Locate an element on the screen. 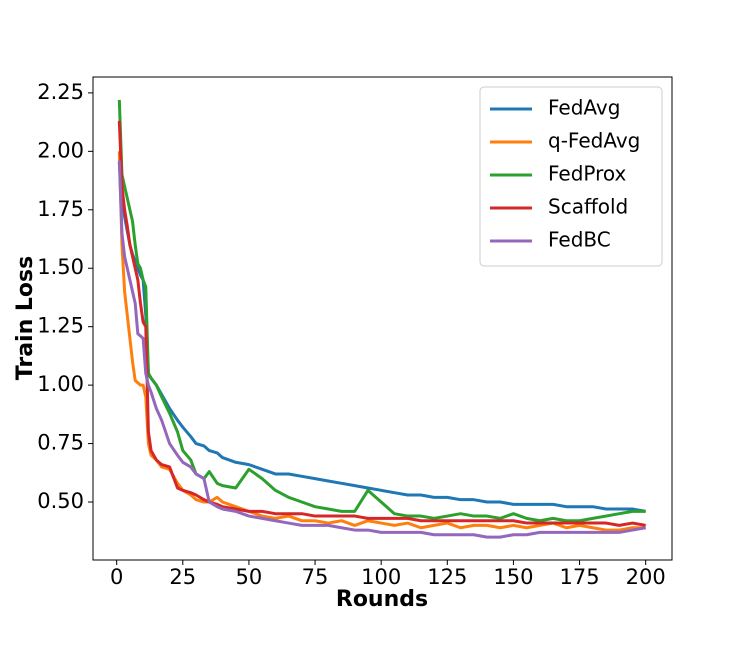 The image size is (747, 645). x-tick-label: 25 is located at coordinates (182, 577).